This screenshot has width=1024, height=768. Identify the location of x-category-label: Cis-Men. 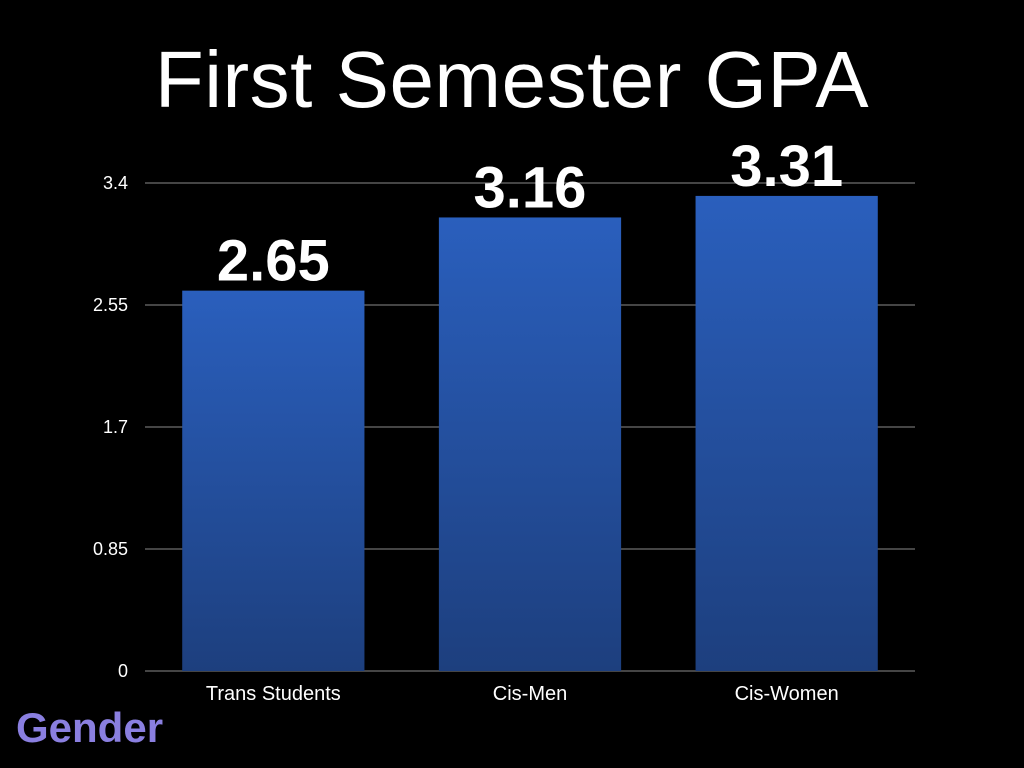
(530, 694).